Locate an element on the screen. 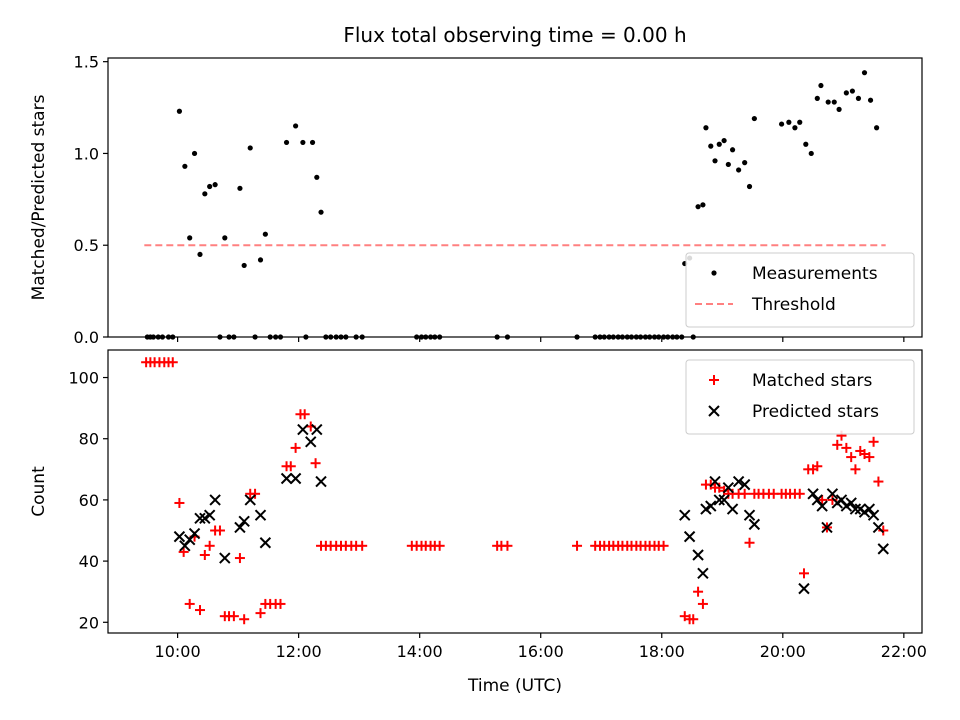  y-tick-label: 100 is located at coordinates (83, 378).